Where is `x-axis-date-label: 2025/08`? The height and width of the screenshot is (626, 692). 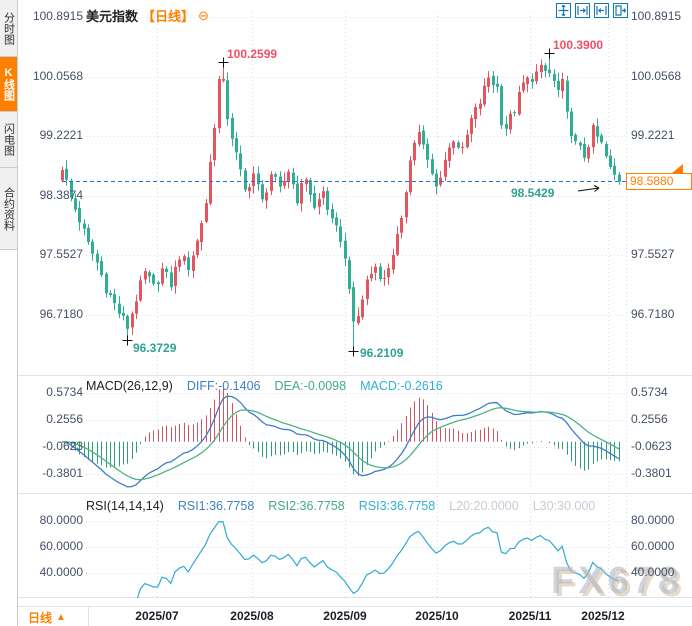 x-axis-date-label: 2025/08 is located at coordinates (252, 616).